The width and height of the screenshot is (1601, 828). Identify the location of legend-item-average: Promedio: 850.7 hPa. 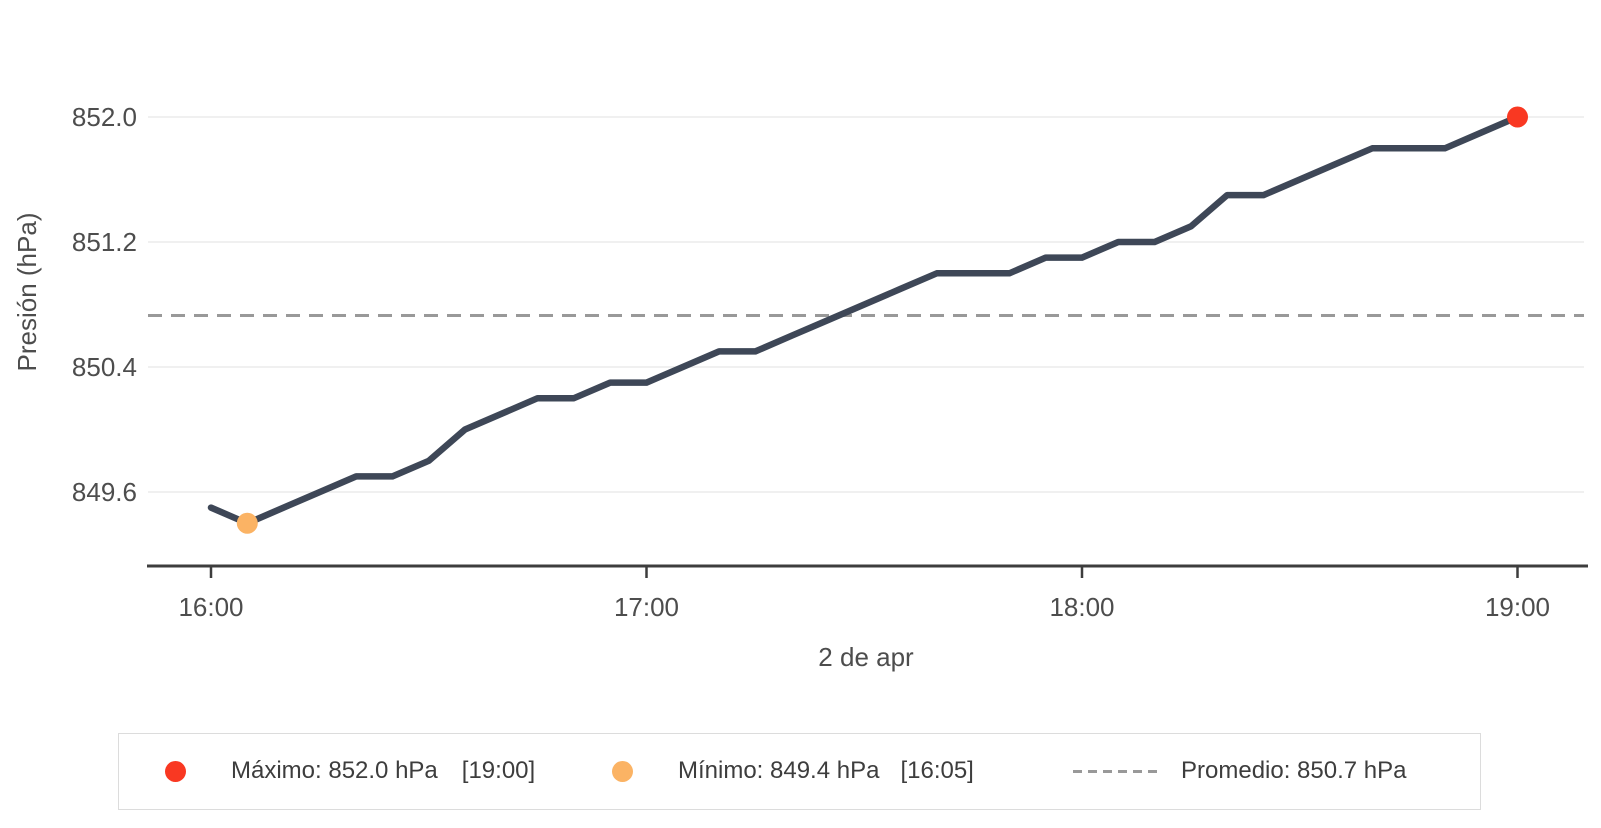
(1239, 771).